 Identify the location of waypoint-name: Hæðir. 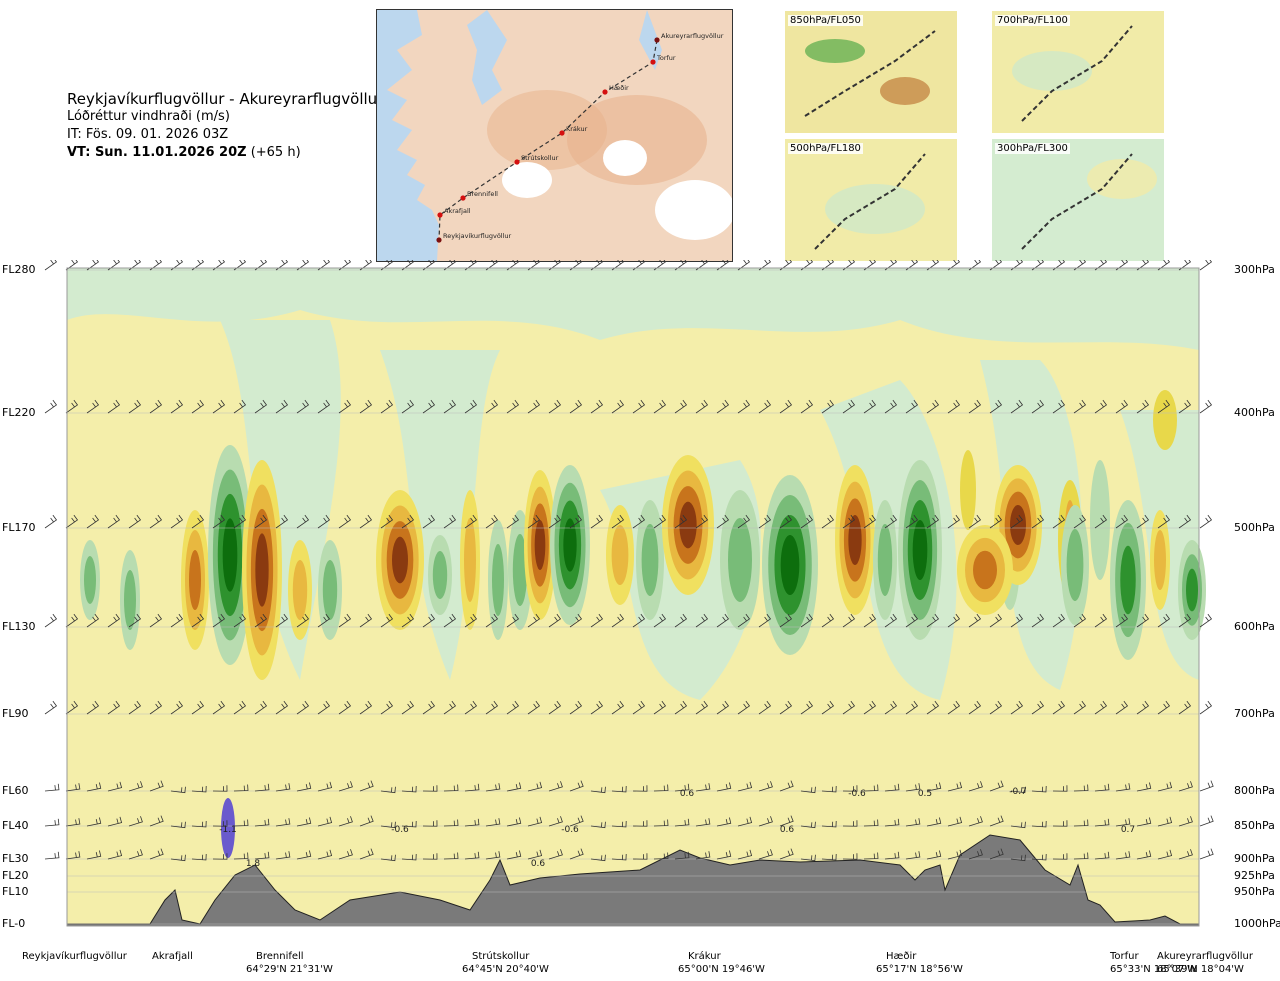
(901, 956).